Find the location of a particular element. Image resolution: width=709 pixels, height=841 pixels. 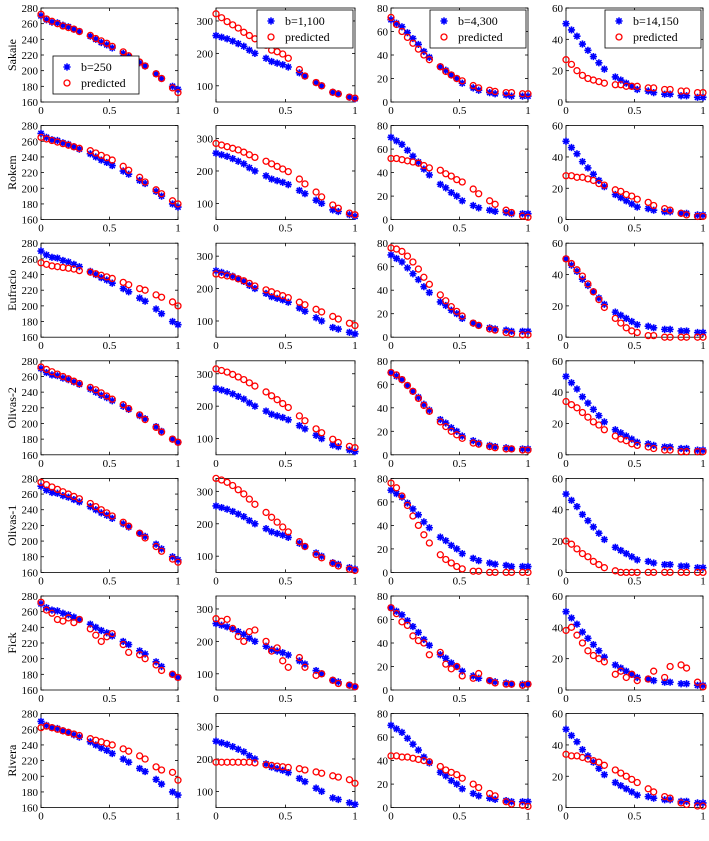

y-tick-label: 300 is located at coordinates (205, 140).